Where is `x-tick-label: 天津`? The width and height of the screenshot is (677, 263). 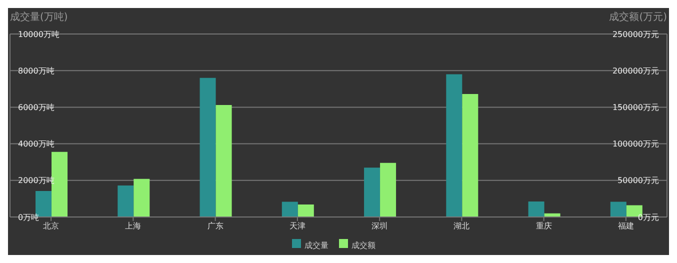
x-tick-label: 天津 is located at coordinates (297, 226).